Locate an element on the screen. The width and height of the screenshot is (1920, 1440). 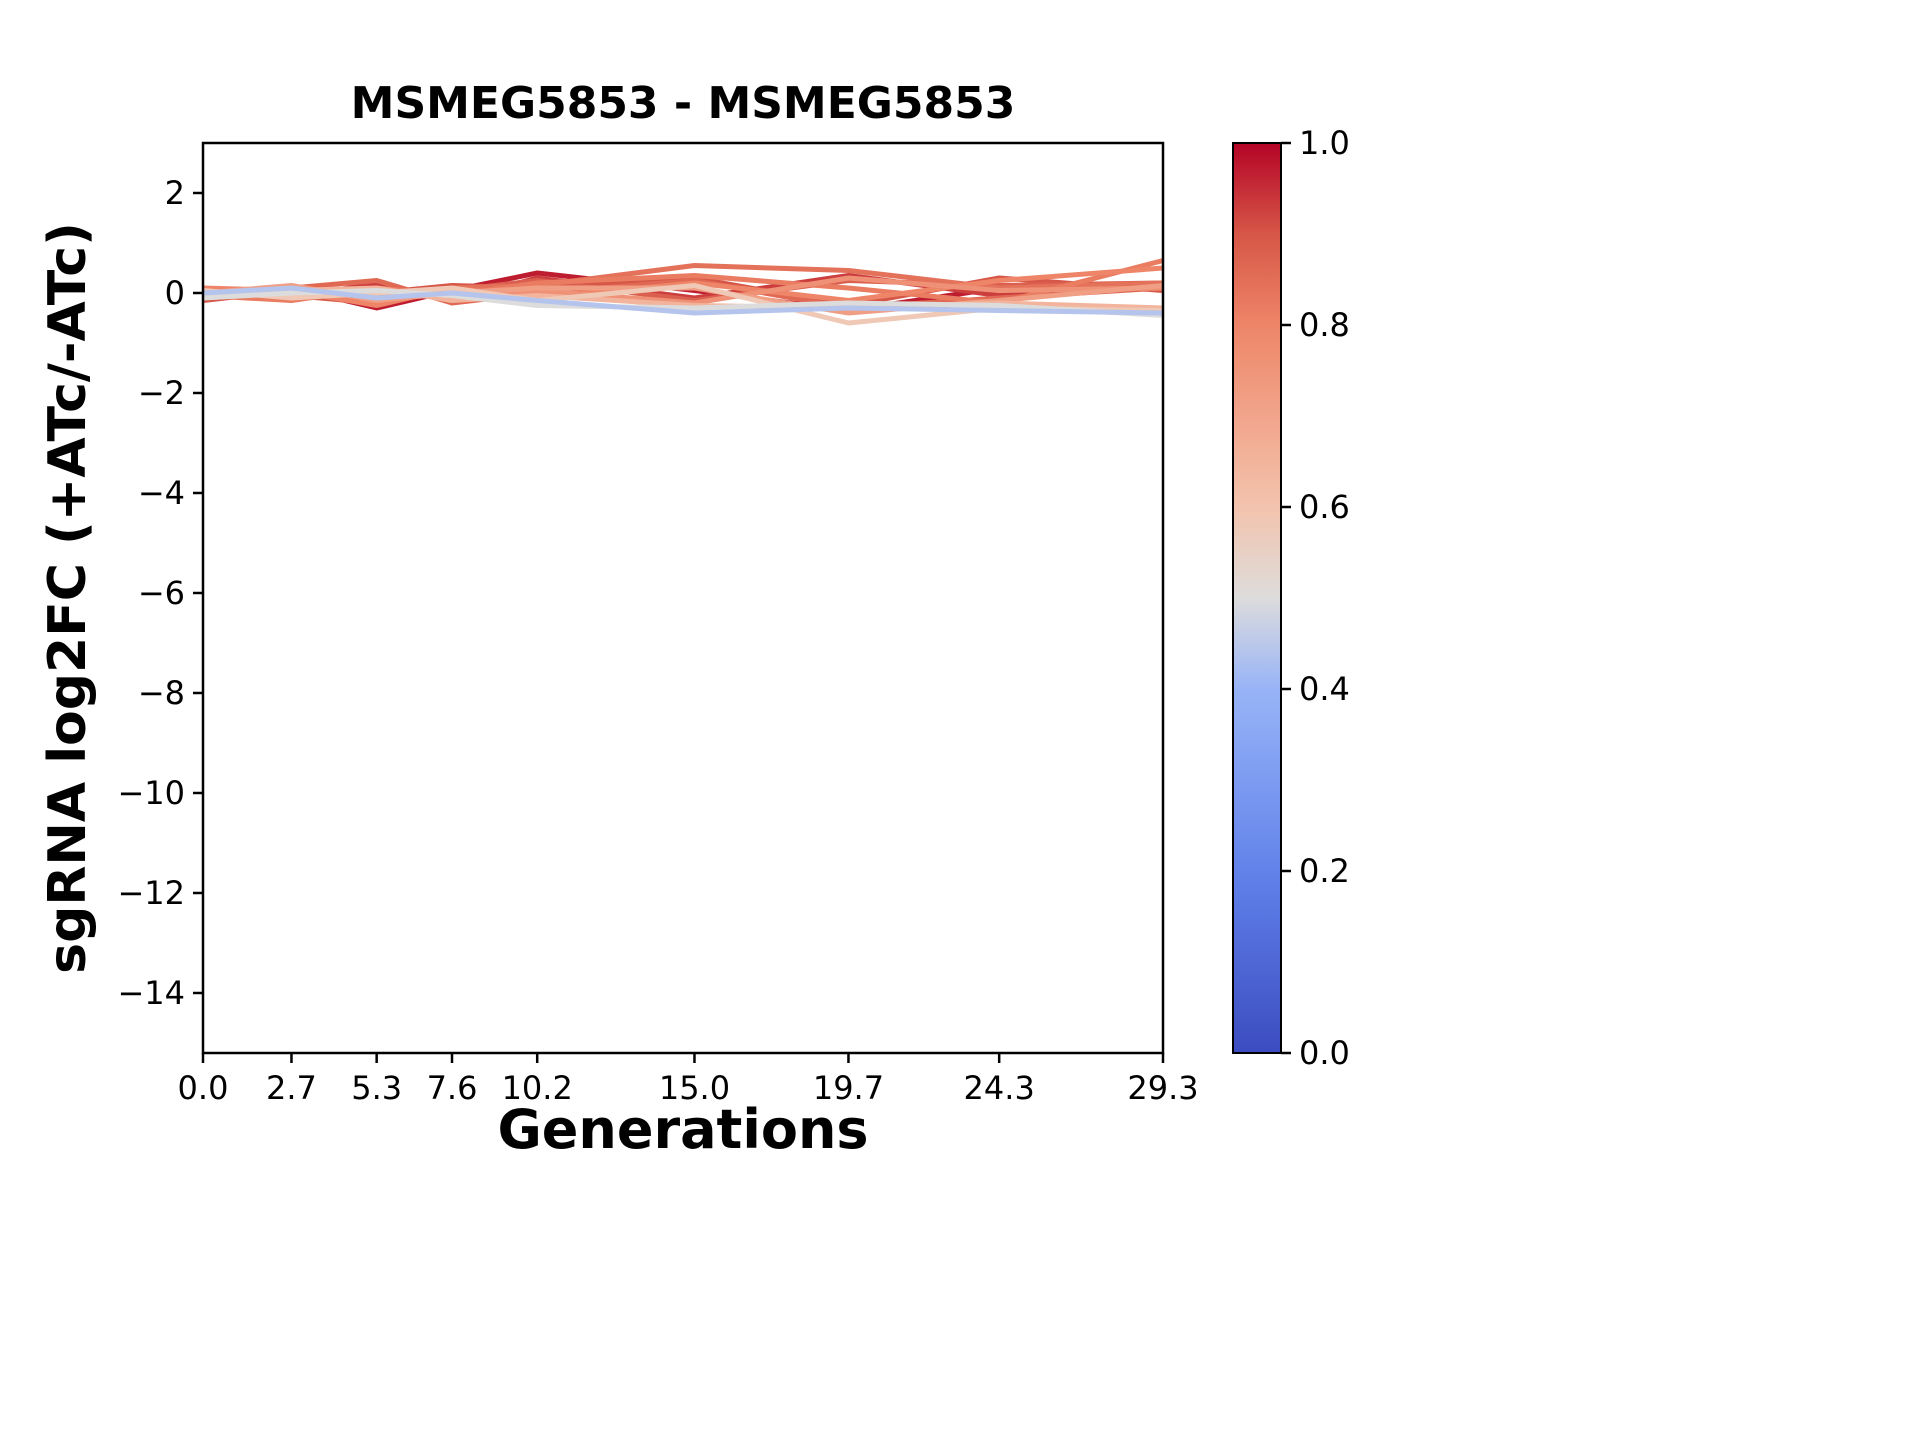
x-axis: 0.0 2.7 5.3 7.6 10.2 15.0 19.7 24.3 29.3 is located at coordinates (688, 1080).